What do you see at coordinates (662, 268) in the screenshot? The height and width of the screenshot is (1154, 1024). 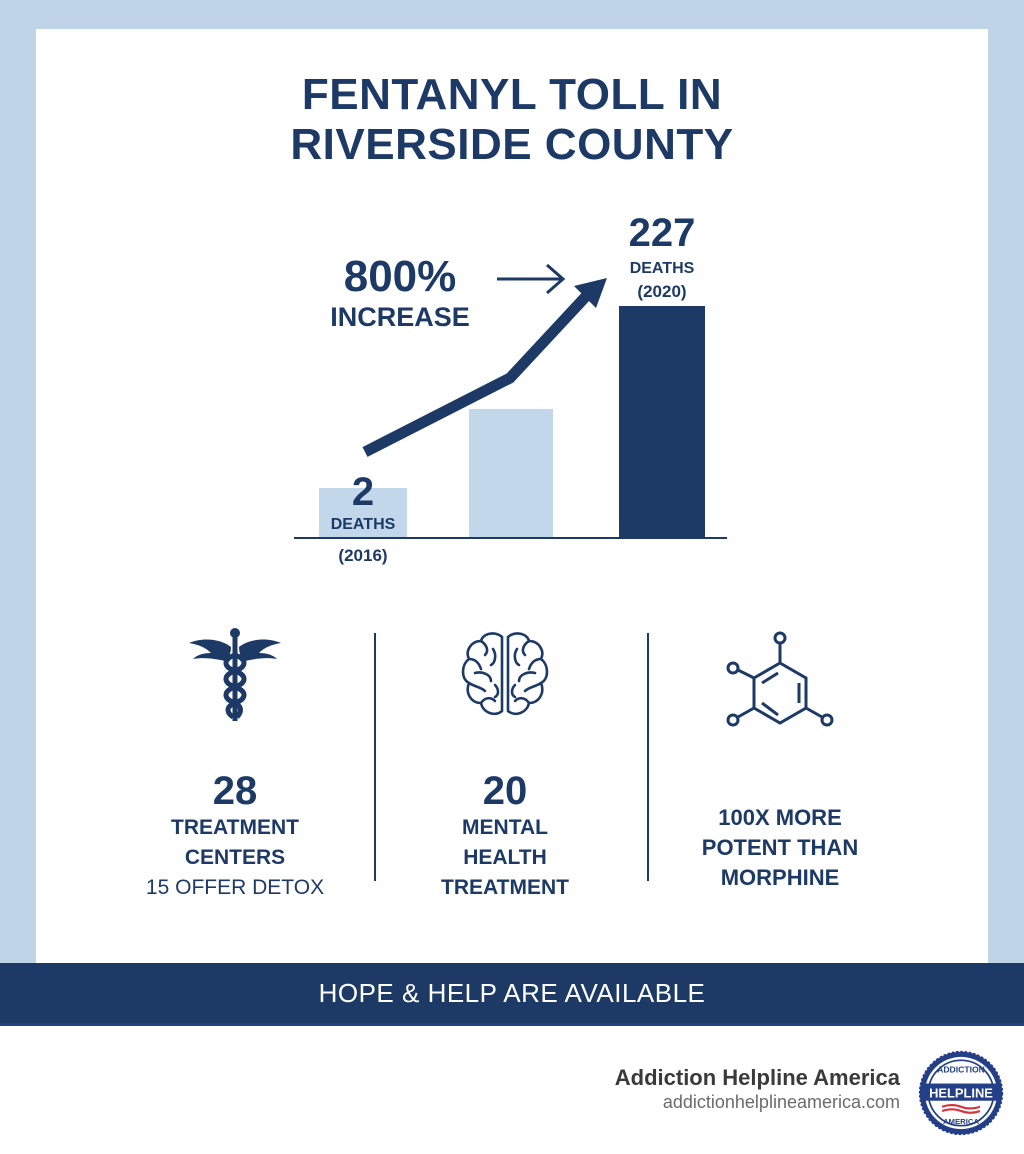 I see `unit-2020: DEATHS` at bounding box center [662, 268].